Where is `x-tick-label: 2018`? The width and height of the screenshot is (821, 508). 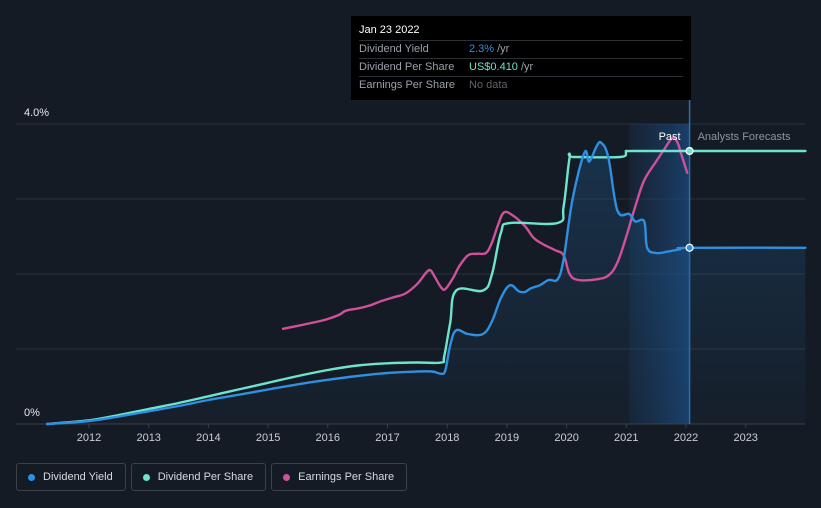
x-tick-label: 2018 is located at coordinates (447, 438).